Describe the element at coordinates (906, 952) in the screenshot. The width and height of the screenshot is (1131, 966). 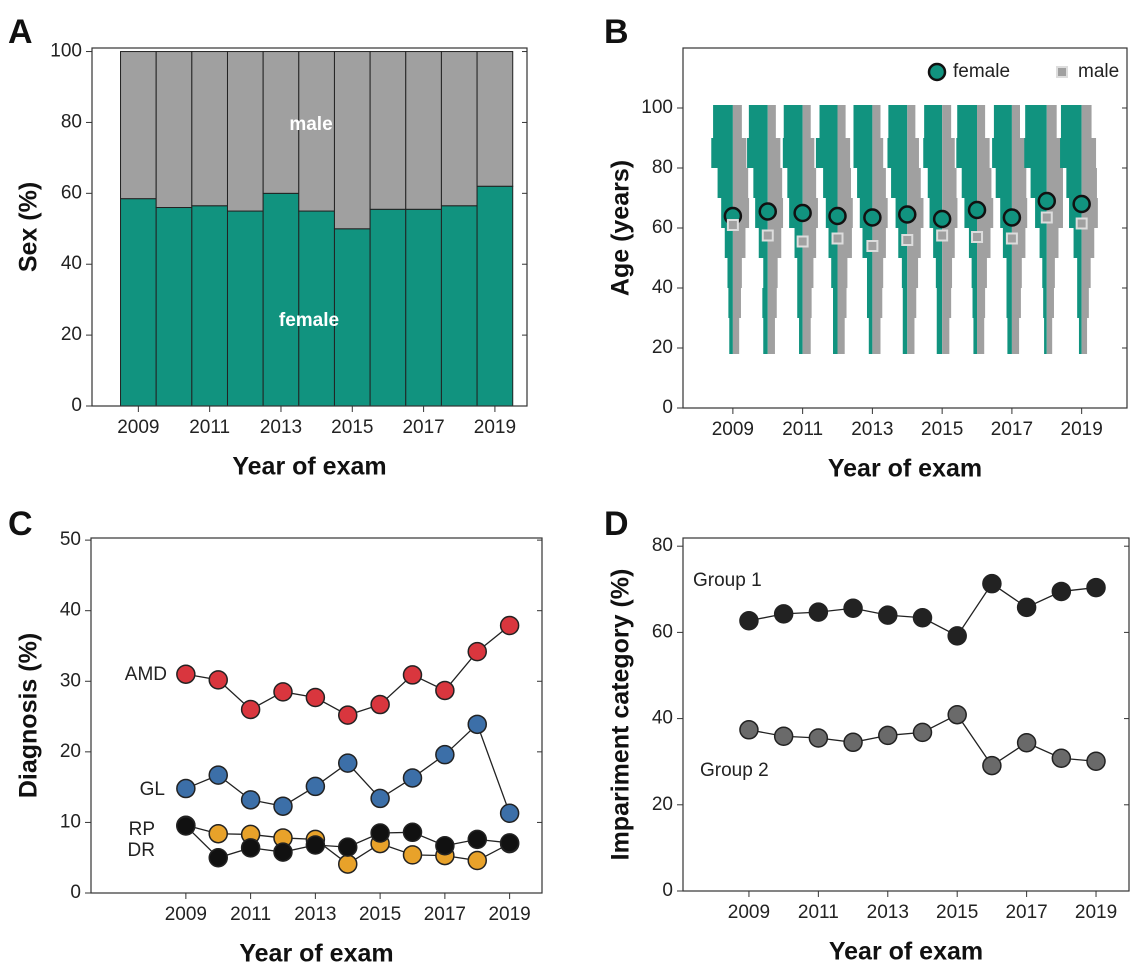
I see `x-axis-label: Year of exam` at that location.